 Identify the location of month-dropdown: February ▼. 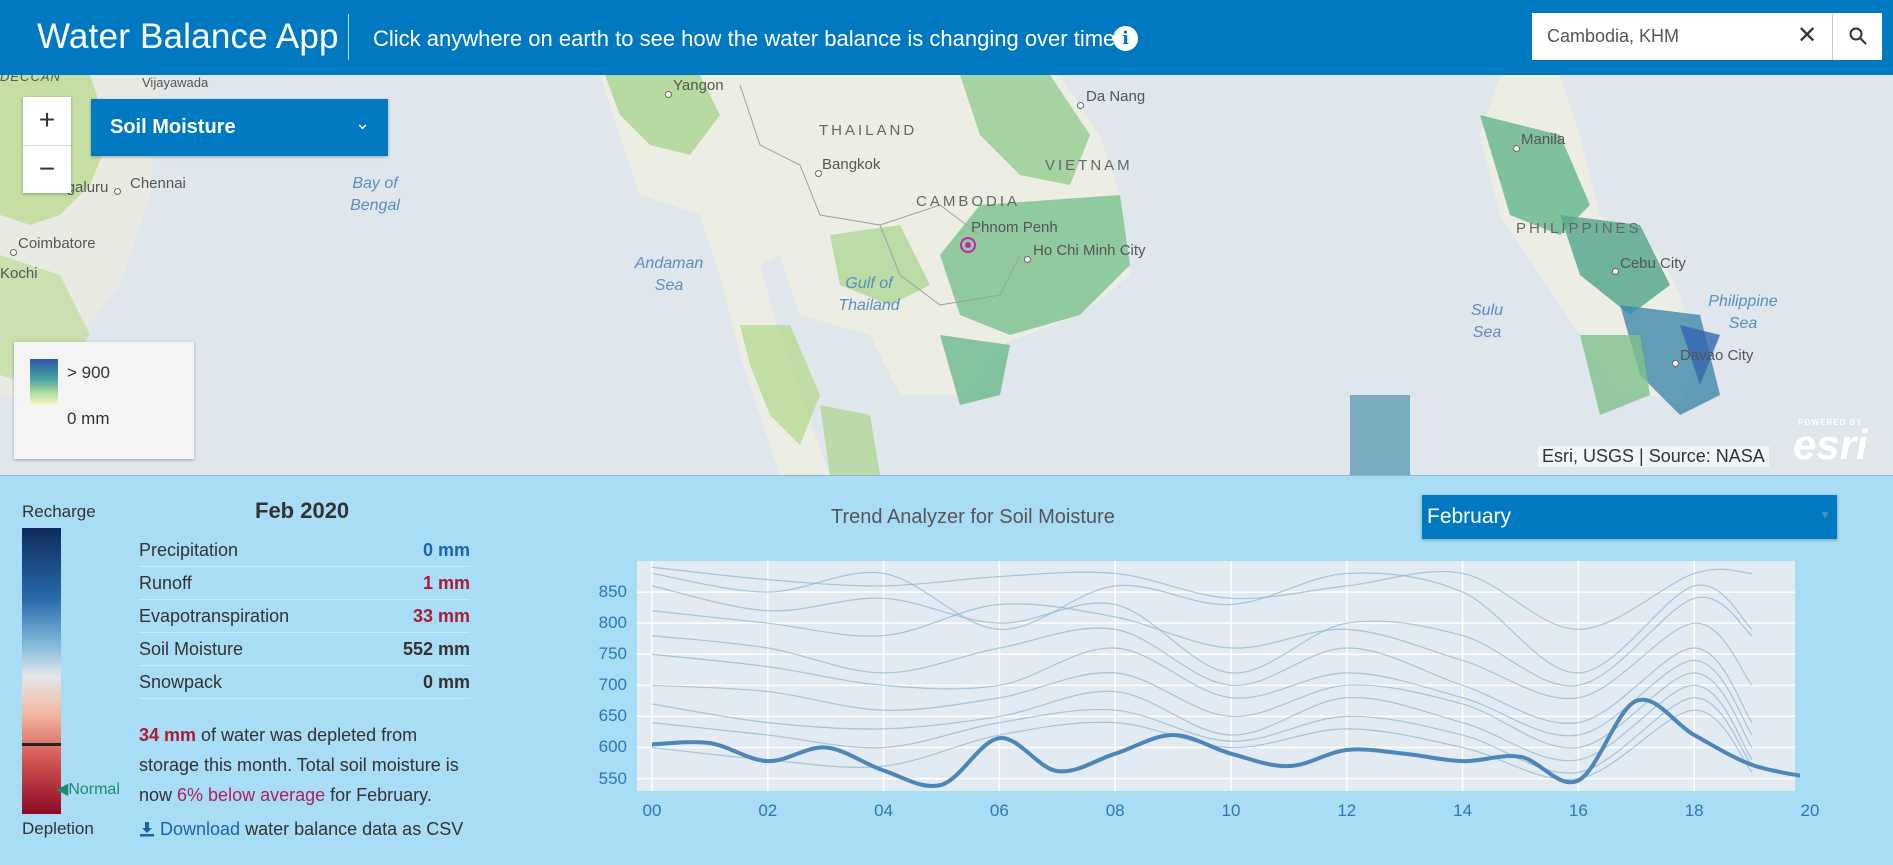
(1629, 517).